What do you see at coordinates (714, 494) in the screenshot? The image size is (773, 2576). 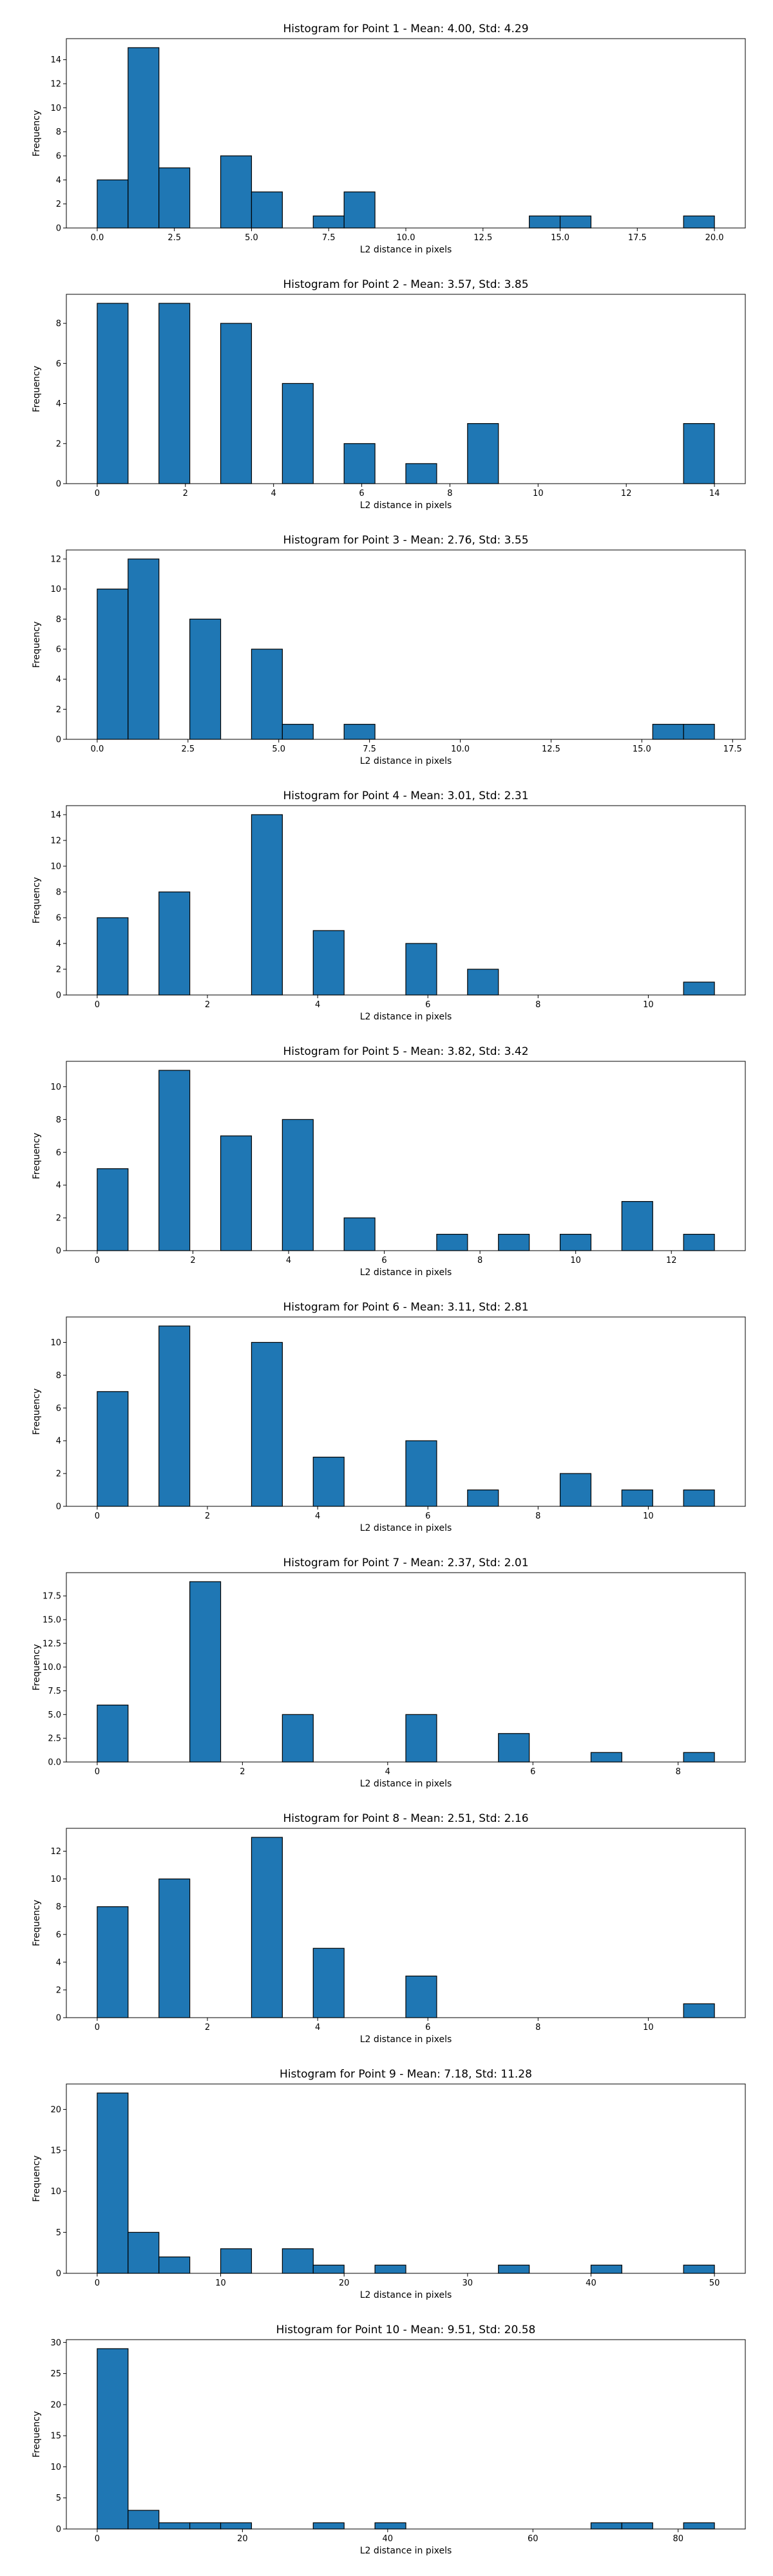 I see `x-tick-label: 14` at bounding box center [714, 494].